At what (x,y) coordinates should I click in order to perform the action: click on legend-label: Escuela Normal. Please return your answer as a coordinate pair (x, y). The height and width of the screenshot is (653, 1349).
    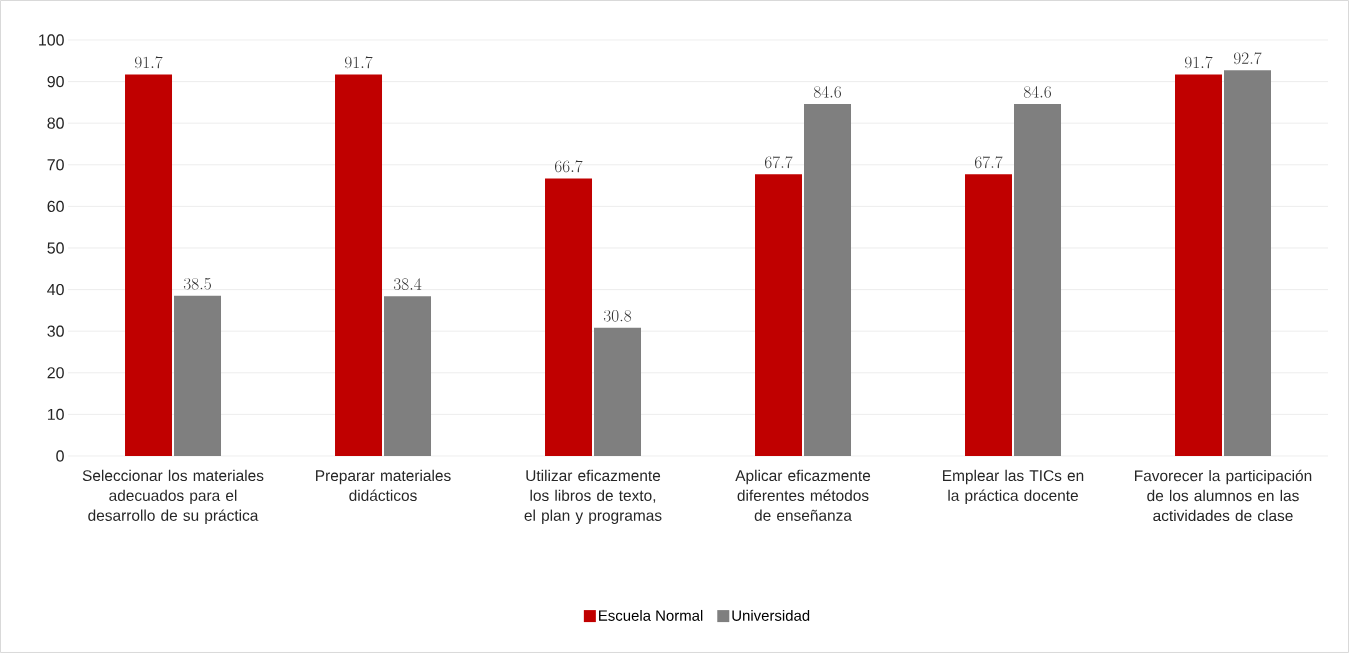
    Looking at the image, I should click on (651, 615).